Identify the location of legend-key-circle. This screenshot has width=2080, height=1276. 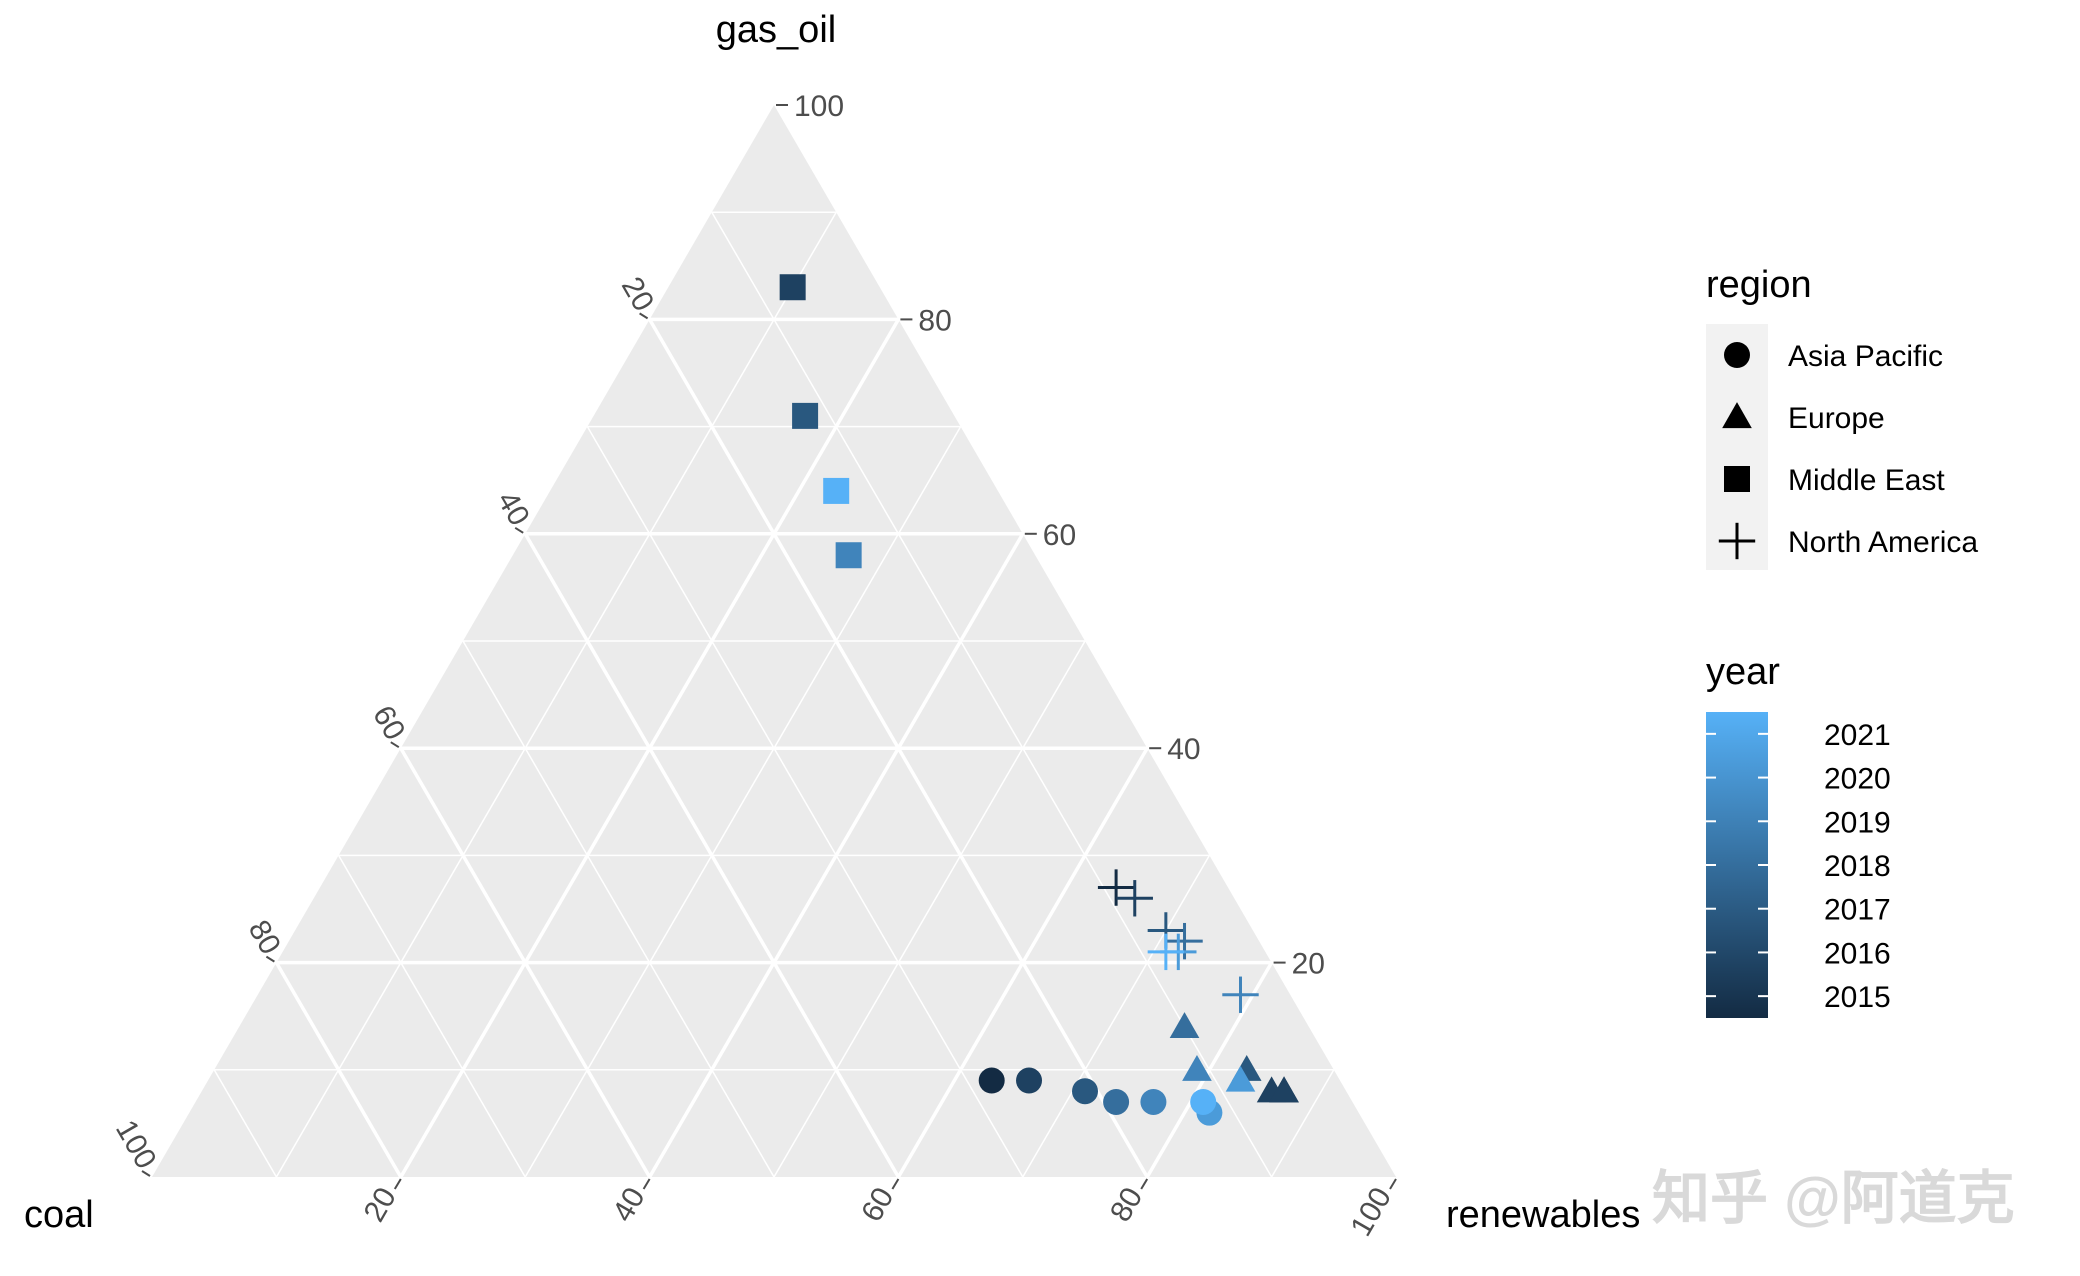
(1737, 355).